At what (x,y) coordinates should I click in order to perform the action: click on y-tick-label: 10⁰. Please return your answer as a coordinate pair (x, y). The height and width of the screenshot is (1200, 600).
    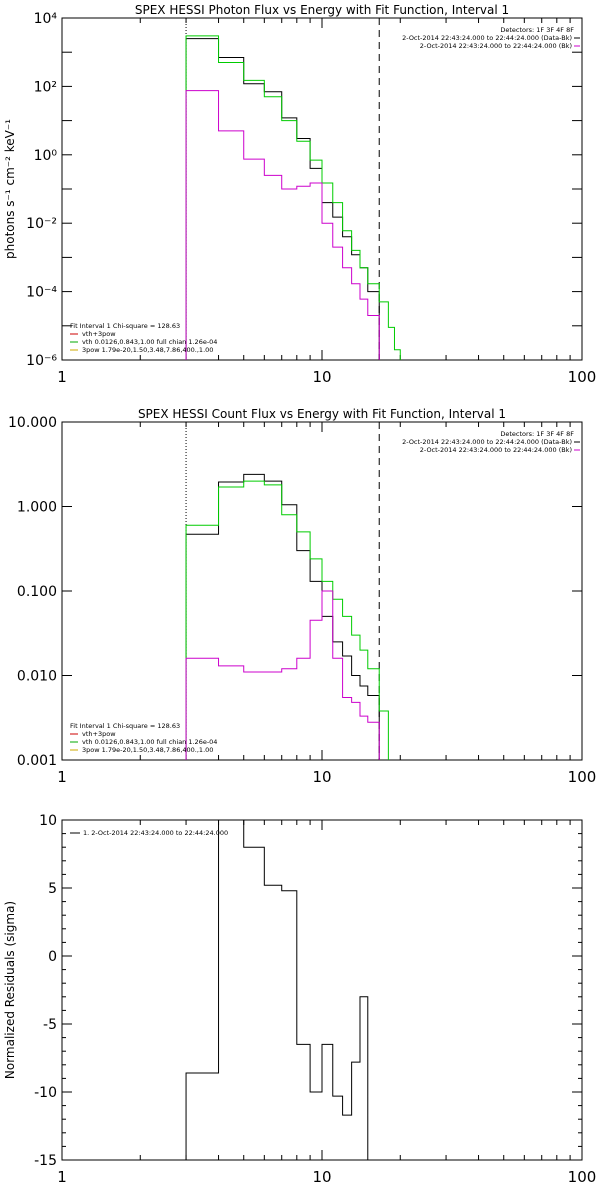
    Looking at the image, I should click on (46, 156).